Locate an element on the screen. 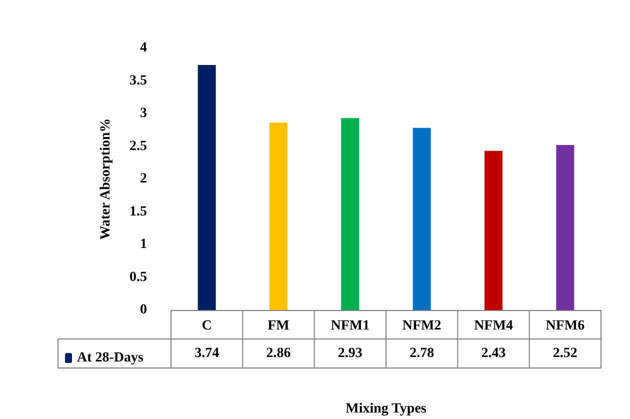 This screenshot has width=630, height=419. x-tick-label: NFM4 is located at coordinates (493, 326).